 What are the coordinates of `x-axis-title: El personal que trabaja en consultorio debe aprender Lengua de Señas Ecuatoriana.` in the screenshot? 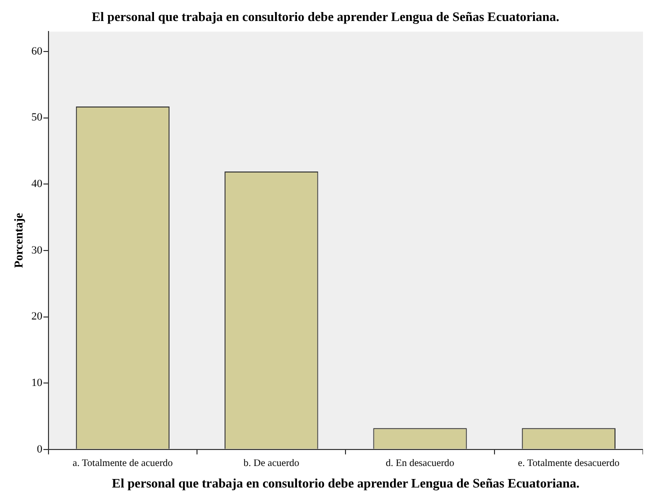 It's located at (346, 483).